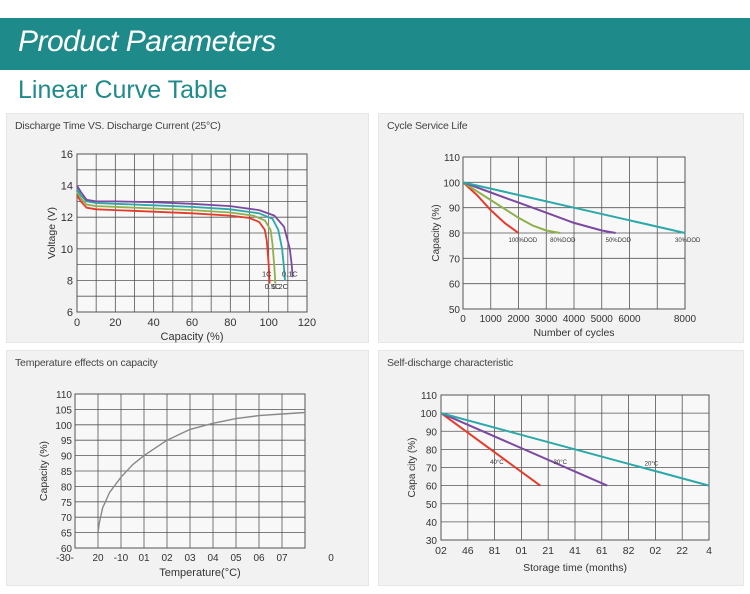  What do you see at coordinates (682, 551) in the screenshot?
I see `x-tick-label: 22` at bounding box center [682, 551].